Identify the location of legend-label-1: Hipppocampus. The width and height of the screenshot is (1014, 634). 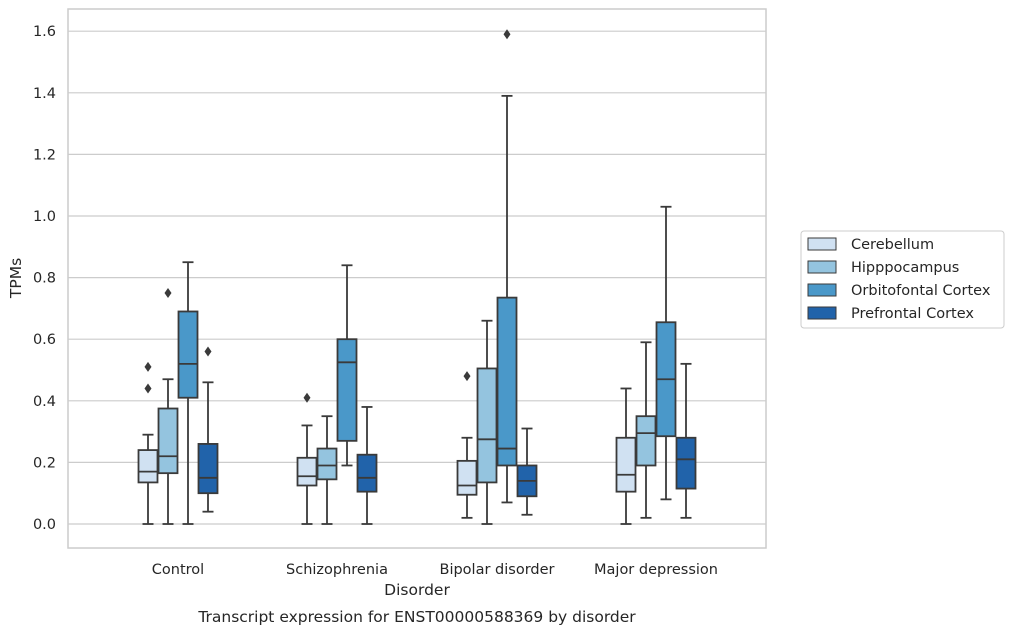
(905, 268).